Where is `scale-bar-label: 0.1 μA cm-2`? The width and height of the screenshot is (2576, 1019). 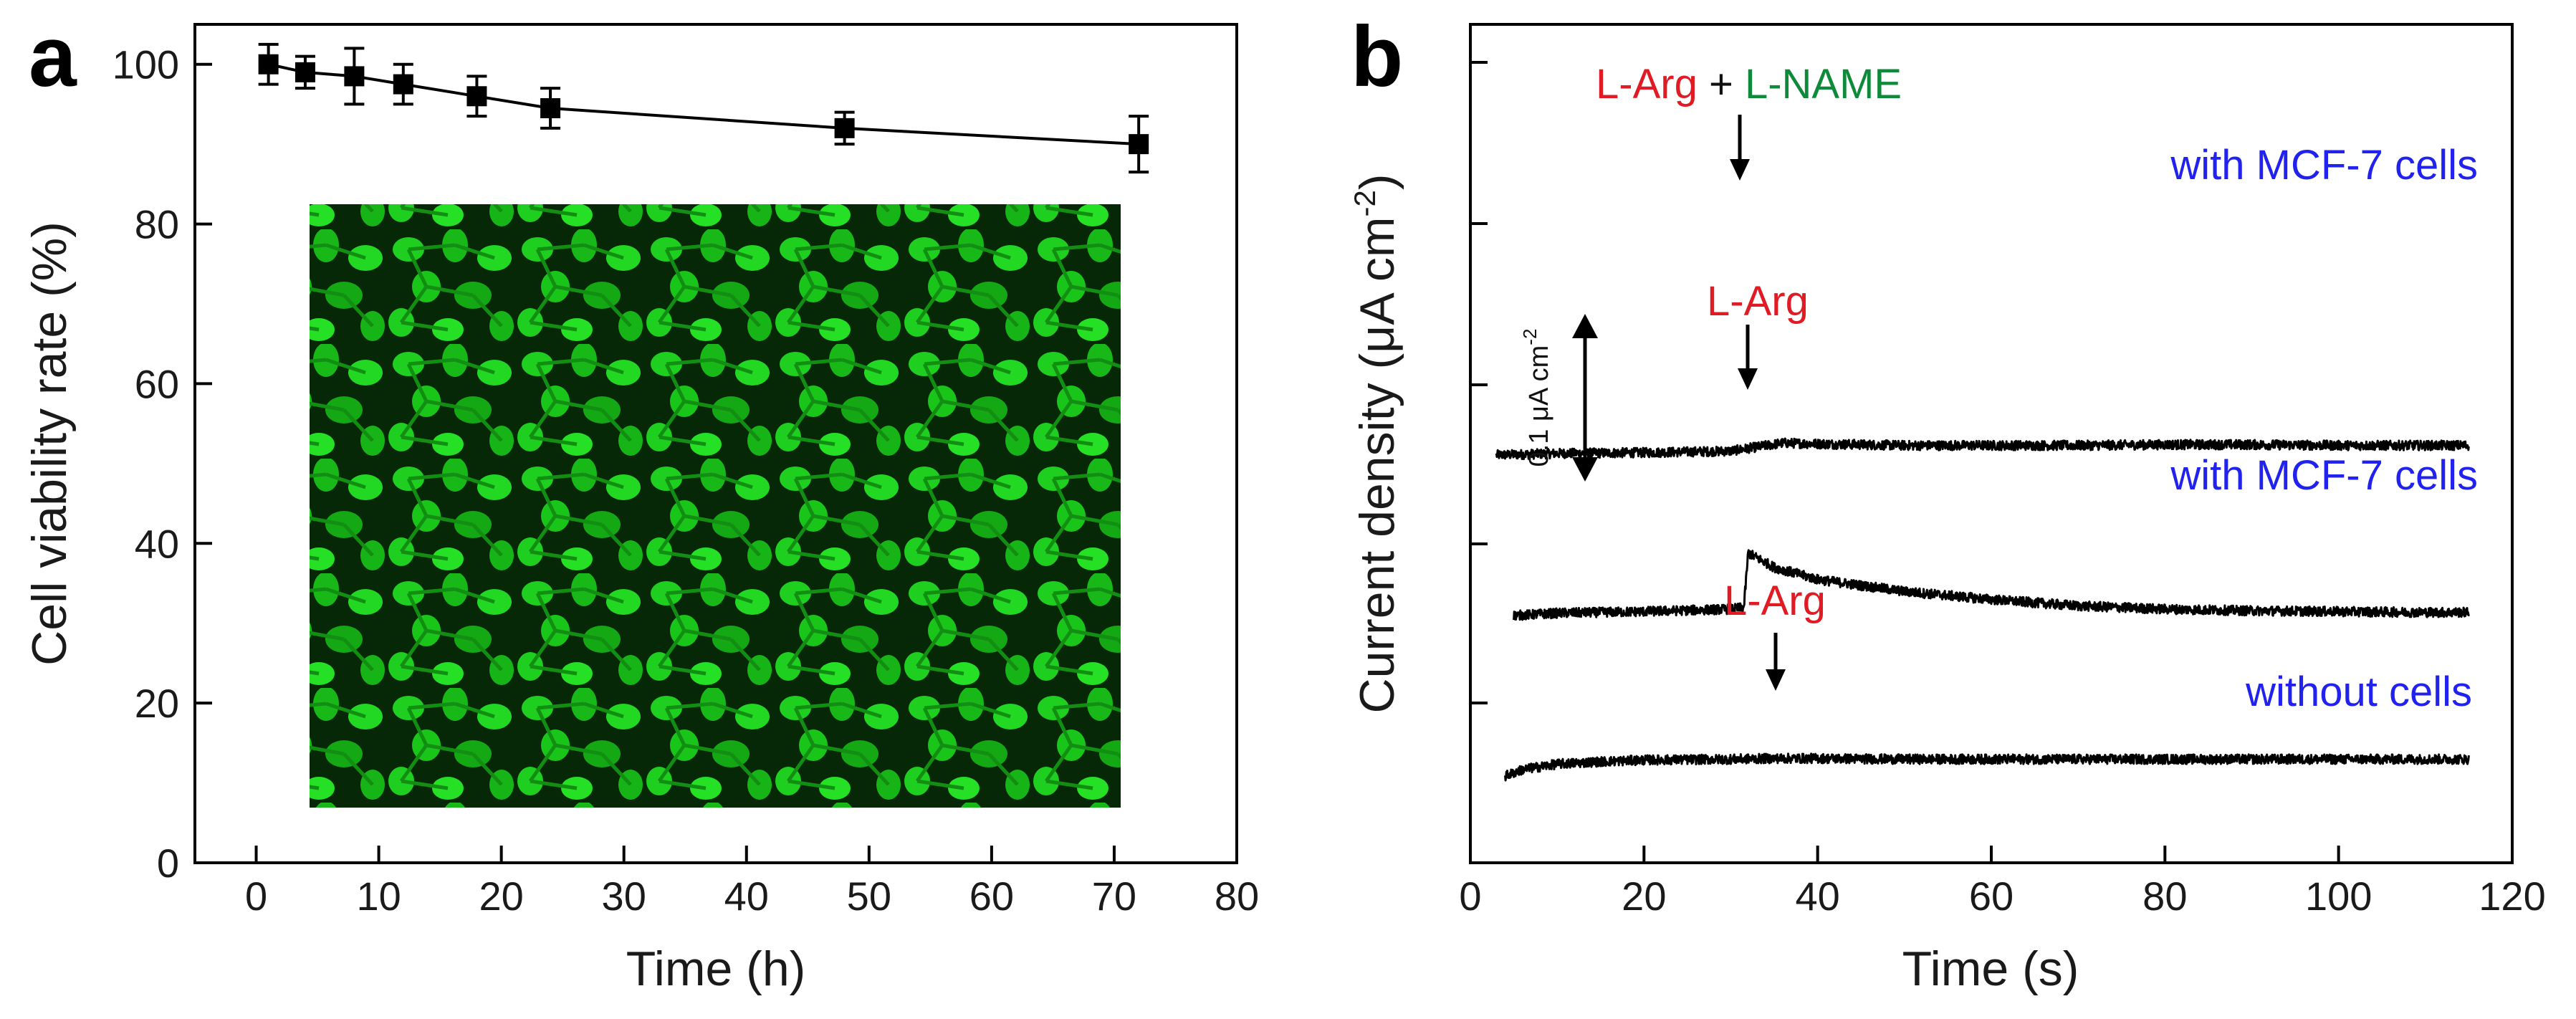
scale-bar-label: 0.1 μA cm-2 is located at coordinates (1536, 398).